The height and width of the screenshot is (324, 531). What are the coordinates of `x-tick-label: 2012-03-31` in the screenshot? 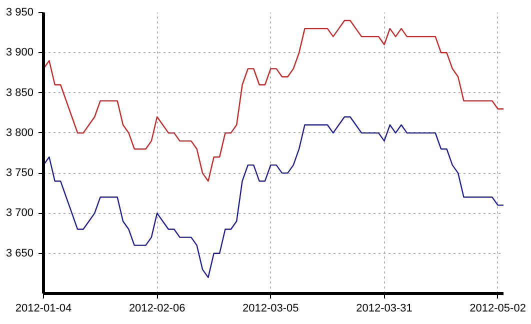 It's located at (384, 308).